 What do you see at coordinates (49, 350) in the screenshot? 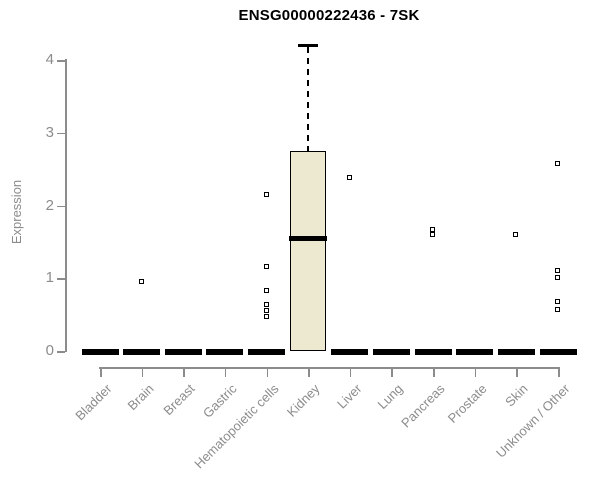
I see `y-tick-label: 0` at bounding box center [49, 350].